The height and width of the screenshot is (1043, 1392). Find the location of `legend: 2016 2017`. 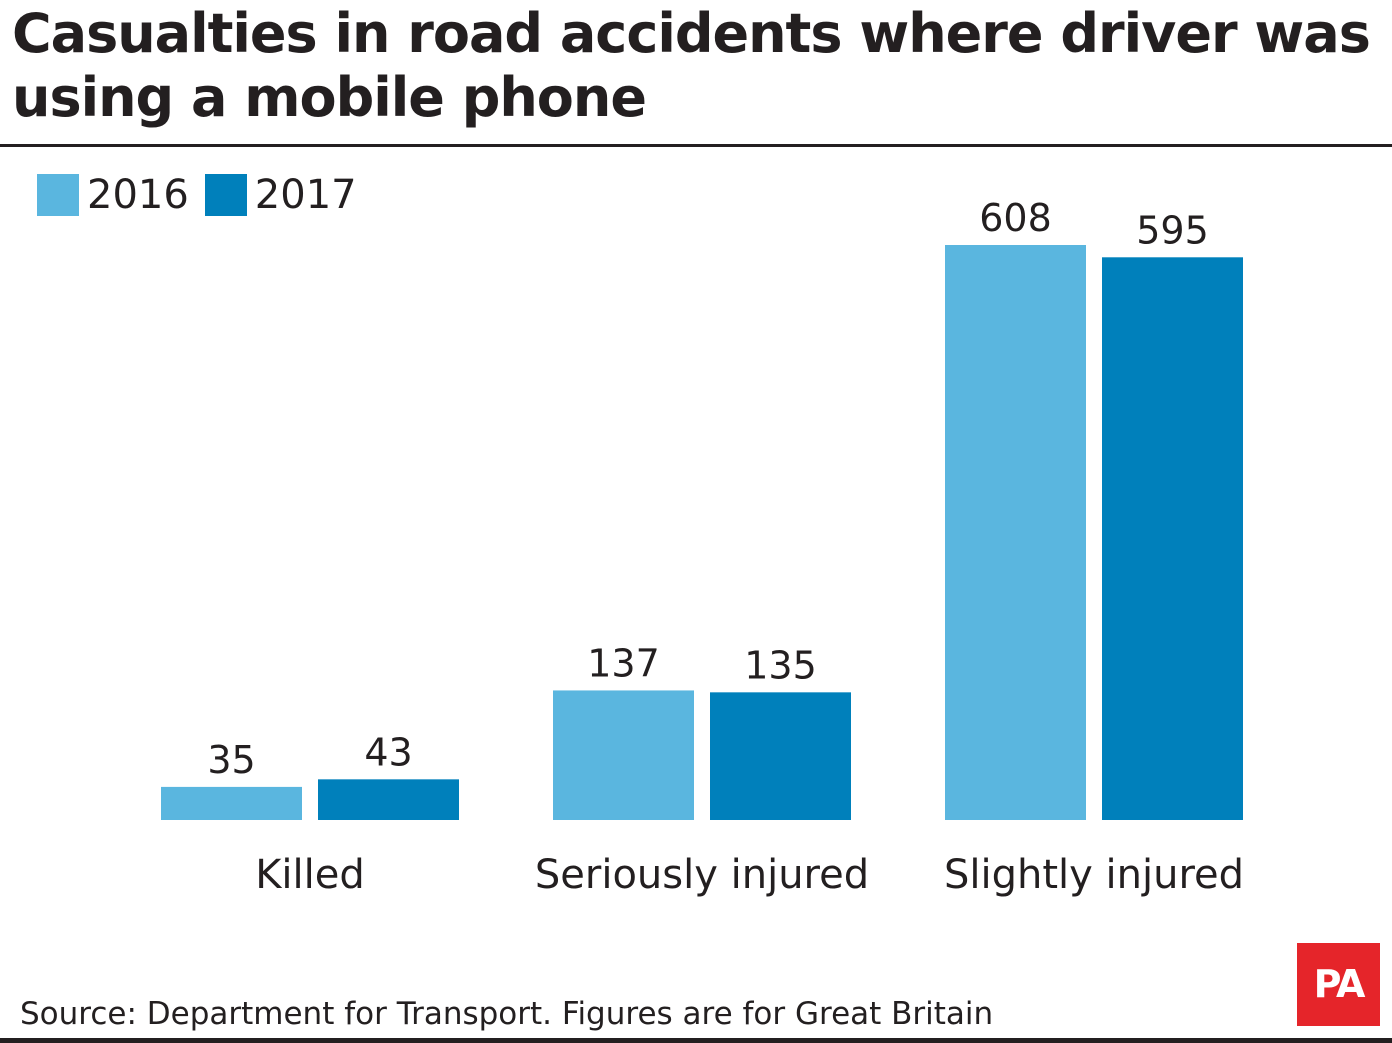

legend: 2016 2017 is located at coordinates (205, 195).